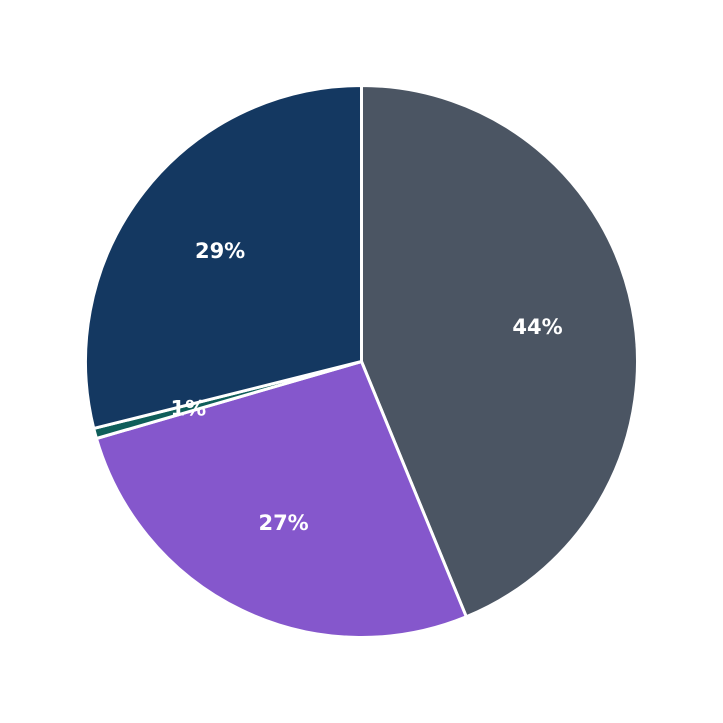 The width and height of the screenshot is (723, 723). Describe the element at coordinates (537, 327) in the screenshot. I see `slice-label: 44%` at that location.